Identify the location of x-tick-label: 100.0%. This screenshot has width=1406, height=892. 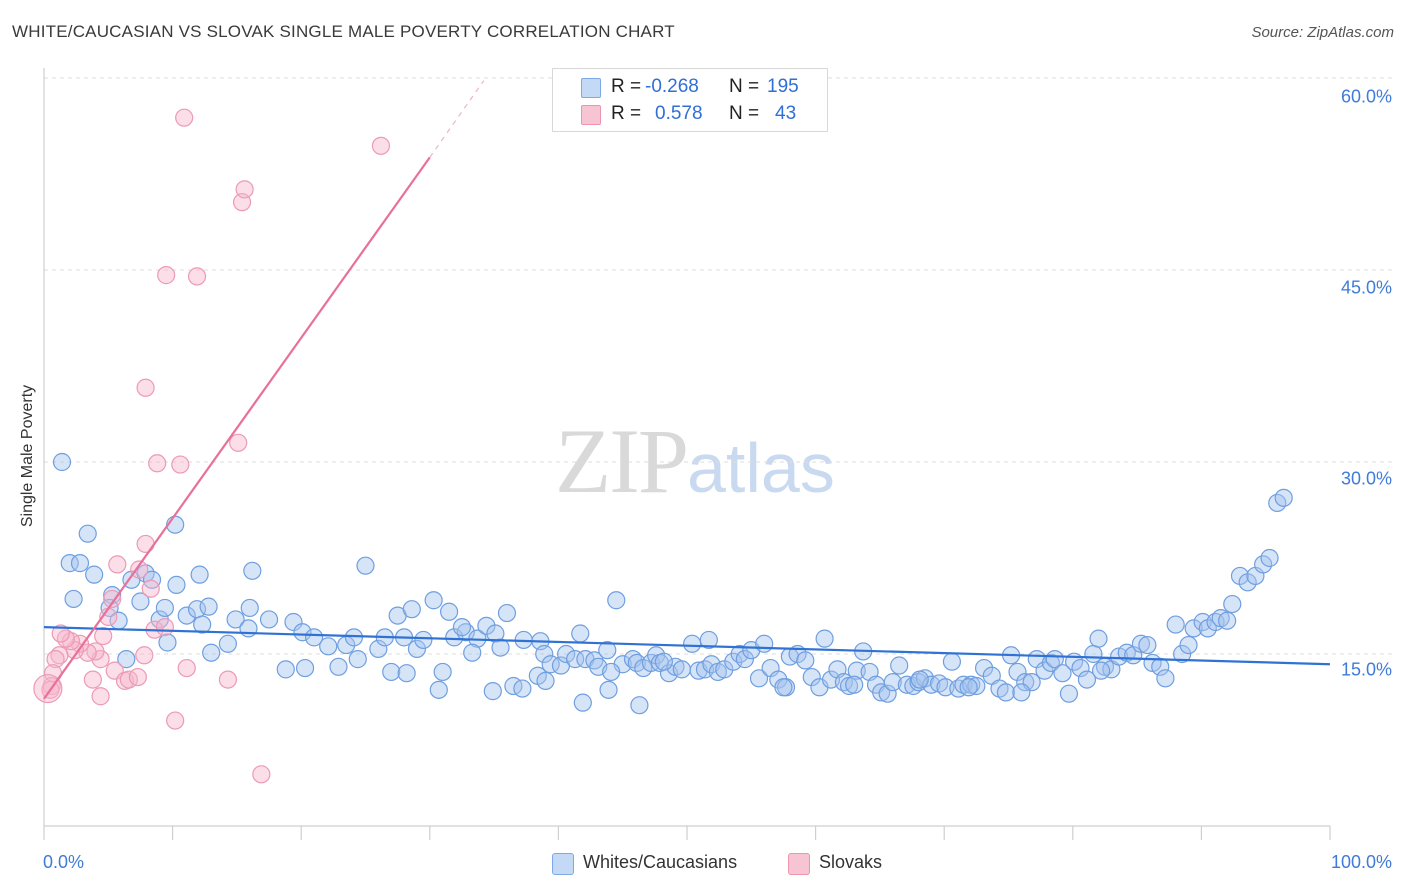
(1361, 862).